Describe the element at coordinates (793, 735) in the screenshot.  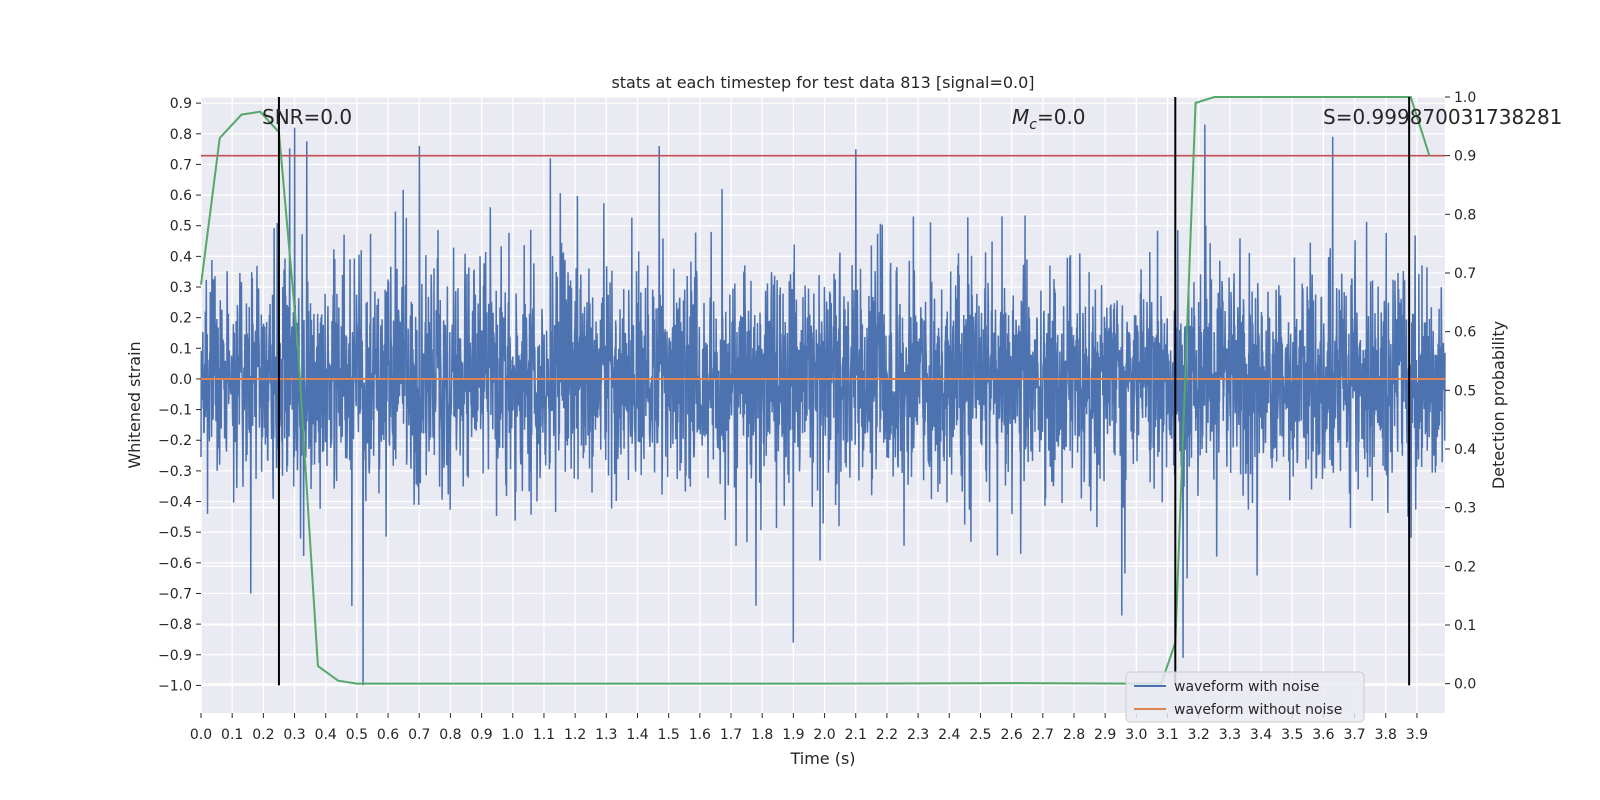
I see `x-tick-label: 1.9` at that location.